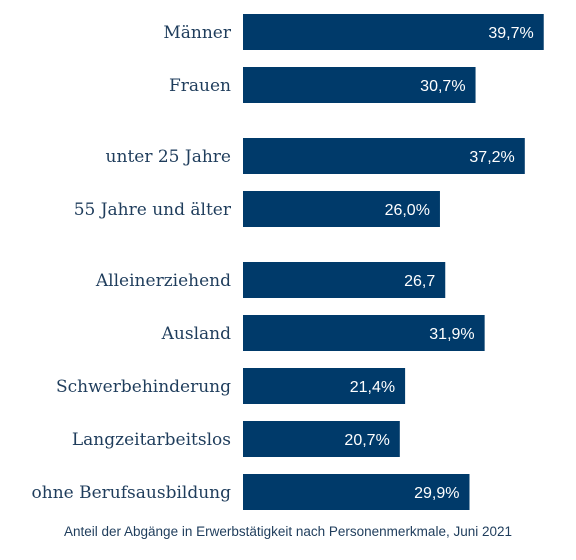  What do you see at coordinates (200, 86) in the screenshot?
I see `category-label: Frauen` at bounding box center [200, 86].